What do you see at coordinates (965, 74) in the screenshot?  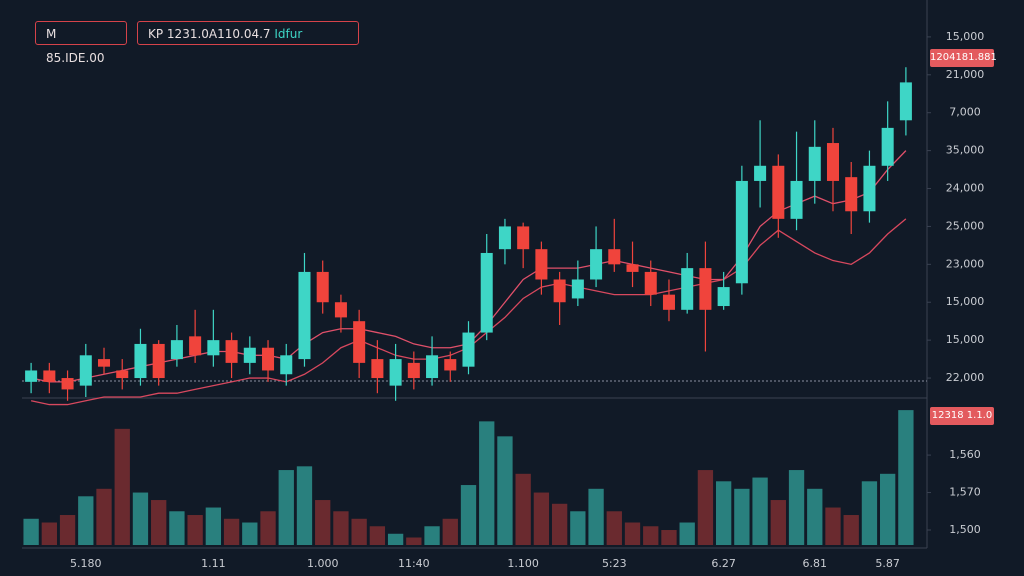 I see `y-tick-label: 21,000` at bounding box center [965, 74].